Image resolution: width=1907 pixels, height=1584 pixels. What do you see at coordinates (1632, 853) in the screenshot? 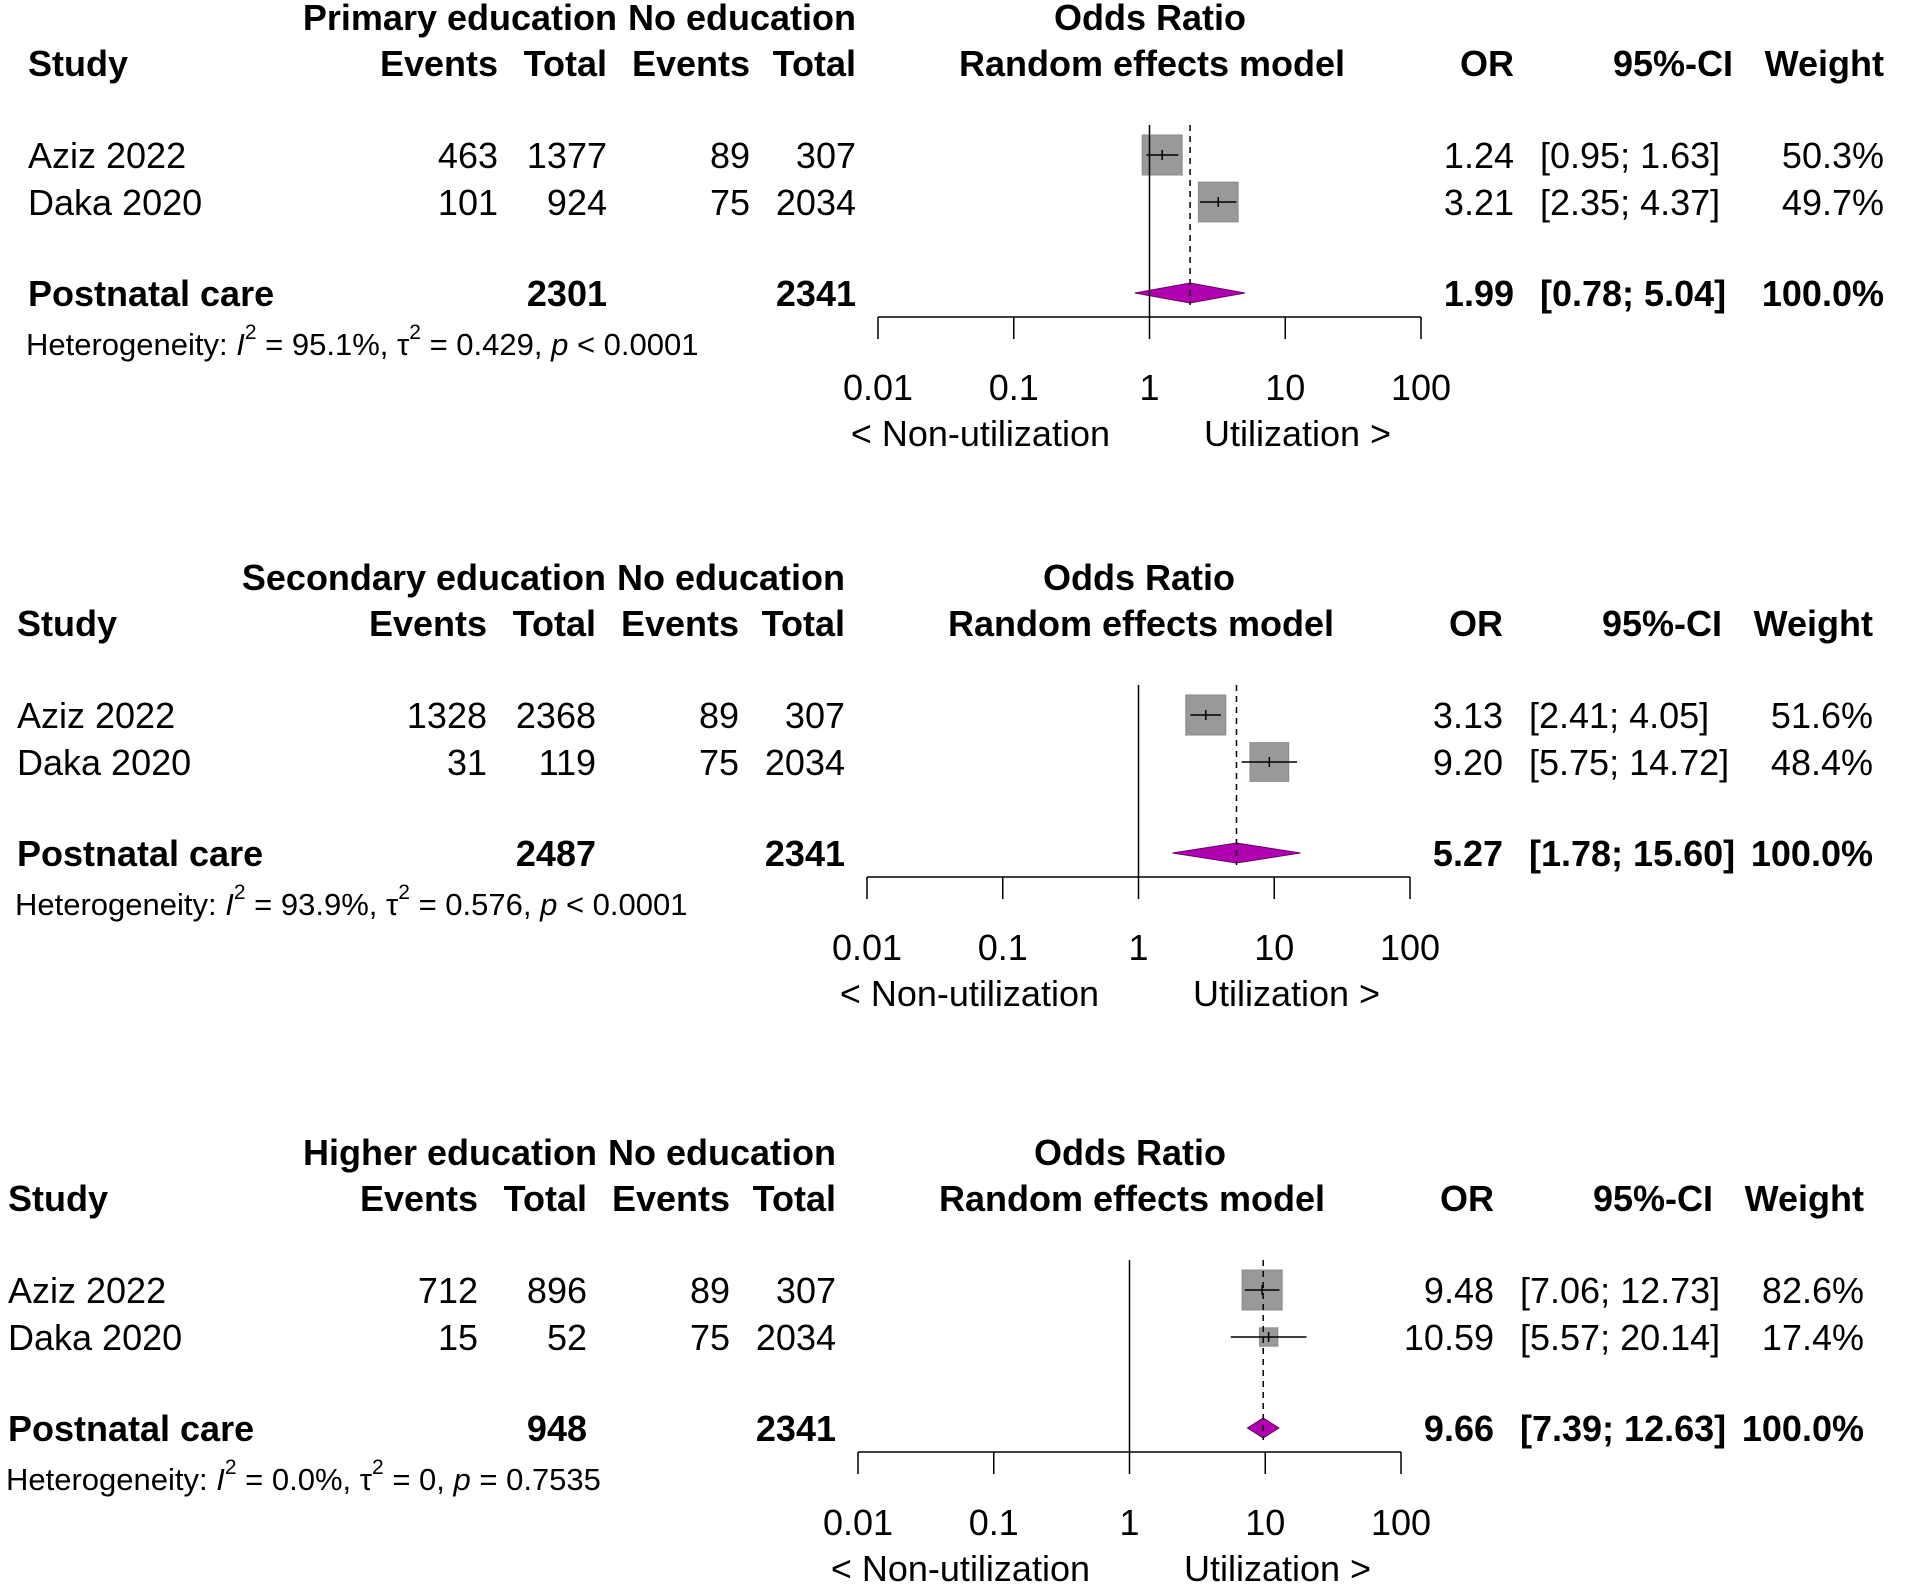
I see `pooled-ci: [1.78; 15.60]` at bounding box center [1632, 853].